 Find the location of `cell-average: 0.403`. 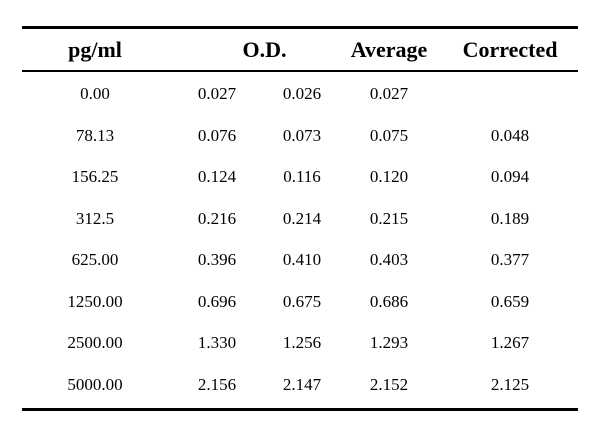

cell-average: 0.403 is located at coordinates (389, 260).